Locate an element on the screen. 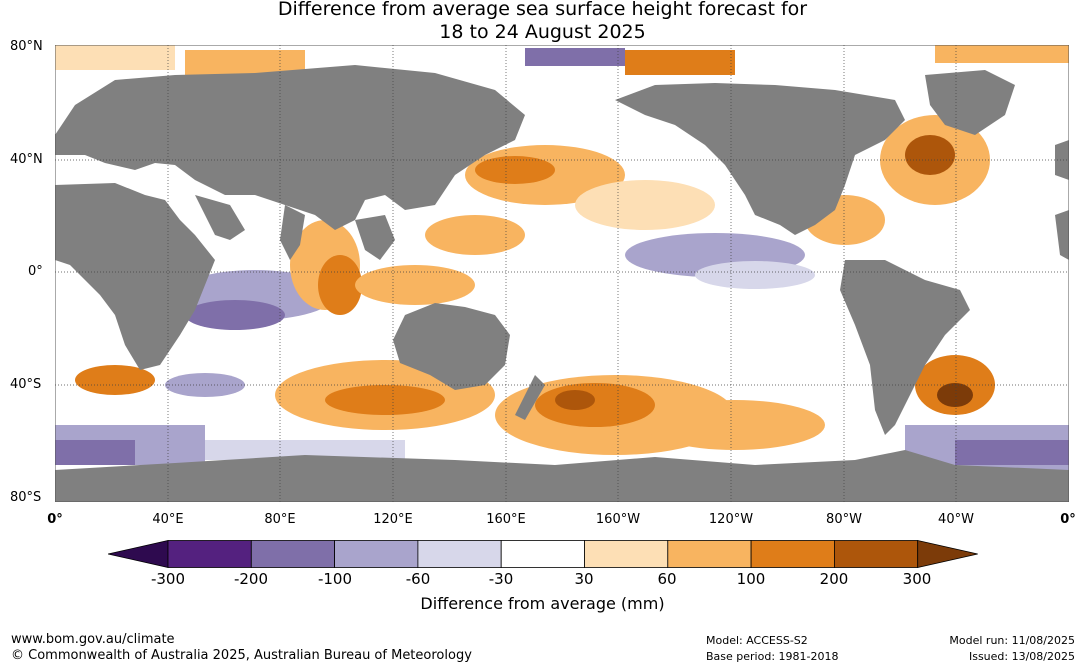 The width and height of the screenshot is (1085, 667). colorbar-tick-label: -200 is located at coordinates (251, 579).